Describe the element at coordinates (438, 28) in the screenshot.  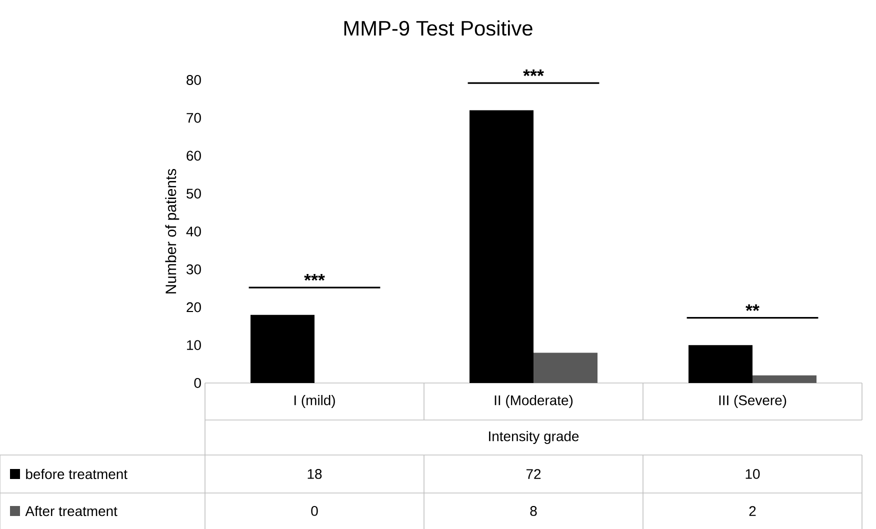
I see `chart-title: MMP-9 Test Positive` at that location.